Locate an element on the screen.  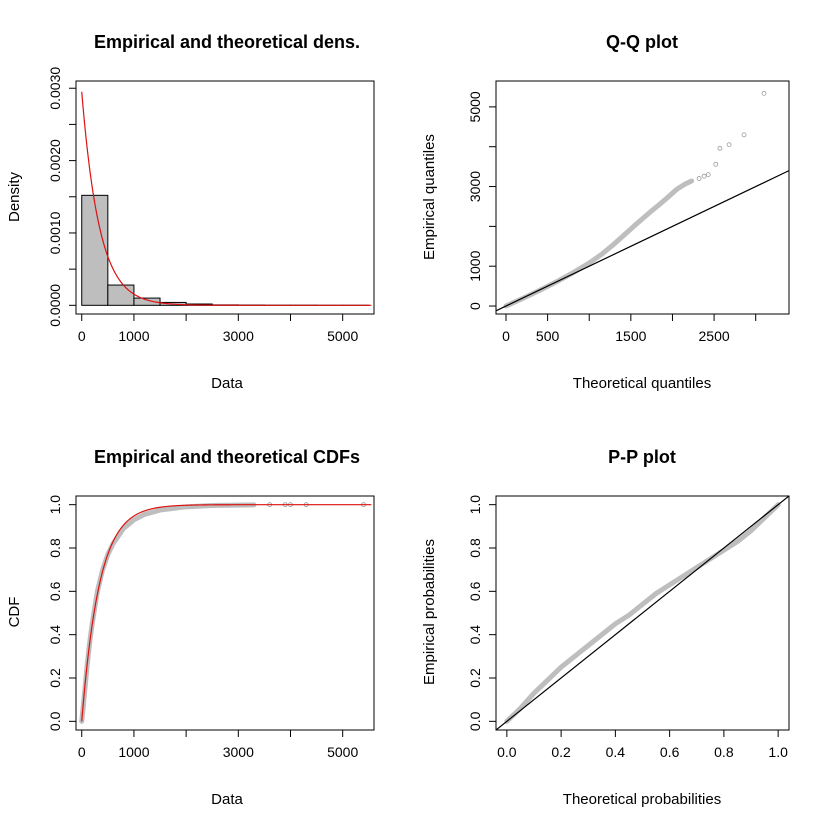
cdf-x-tick-label: 1000 is located at coordinates (133, 752).